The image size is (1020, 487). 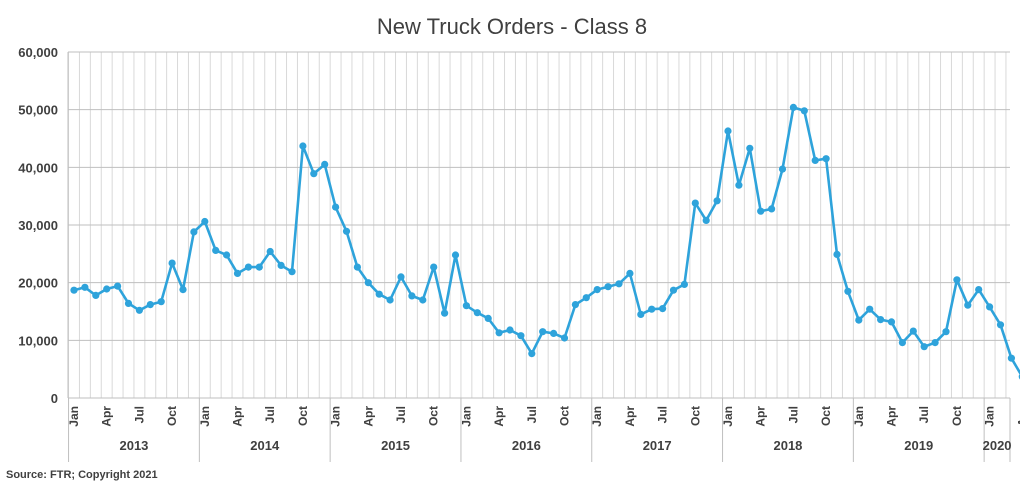 I want to click on y-tick-label: 40,000, so click(x=38, y=167).